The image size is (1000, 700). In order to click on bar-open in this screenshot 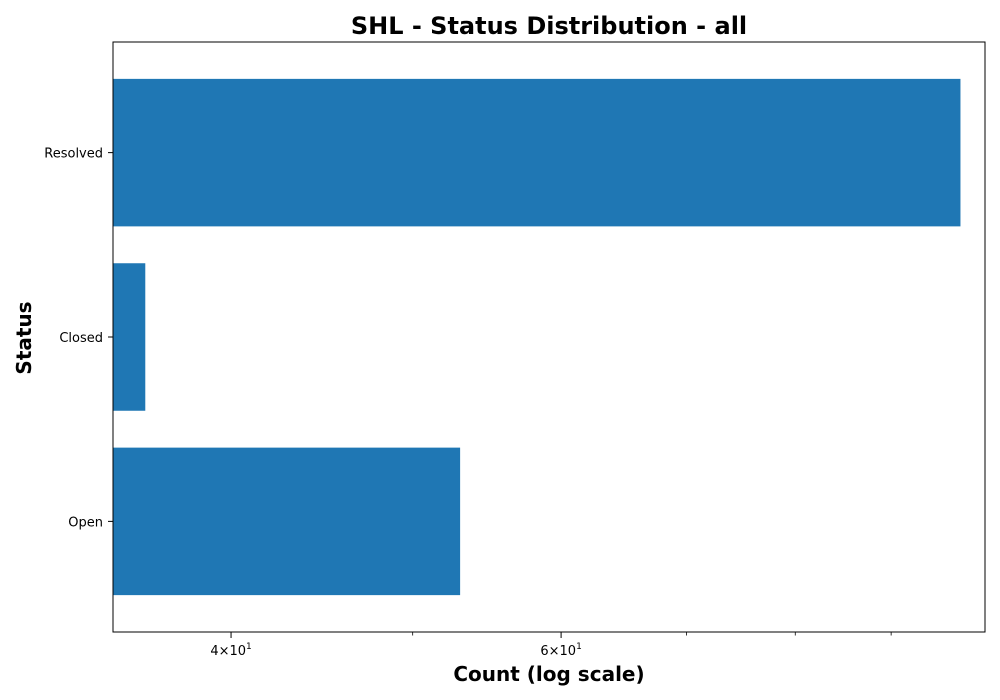, I will do `click(287, 521)`.